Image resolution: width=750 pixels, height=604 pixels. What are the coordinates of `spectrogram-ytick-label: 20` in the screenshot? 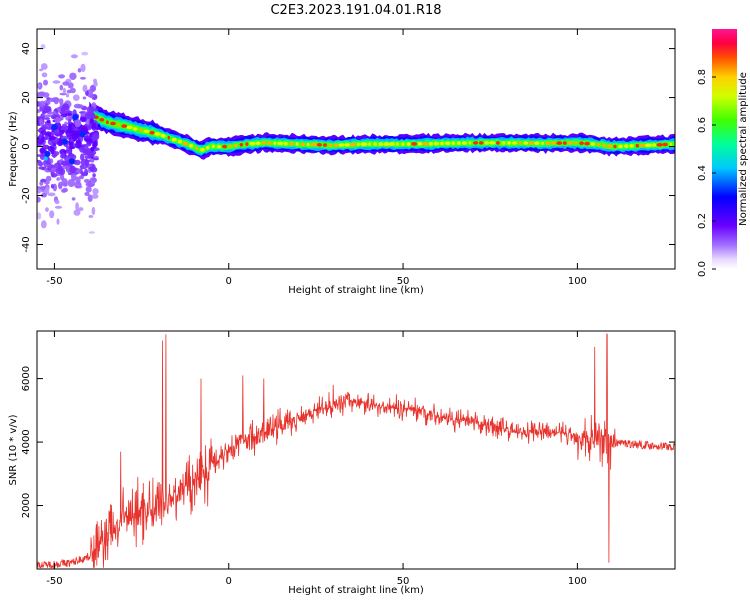 It's located at (26, 97).